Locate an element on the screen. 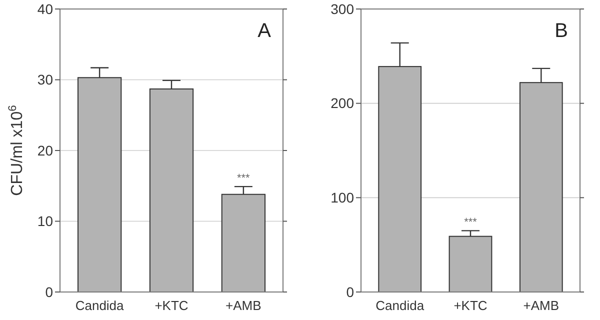 The height and width of the screenshot is (320, 600). y-tick-label: 30 is located at coordinates (45, 80).